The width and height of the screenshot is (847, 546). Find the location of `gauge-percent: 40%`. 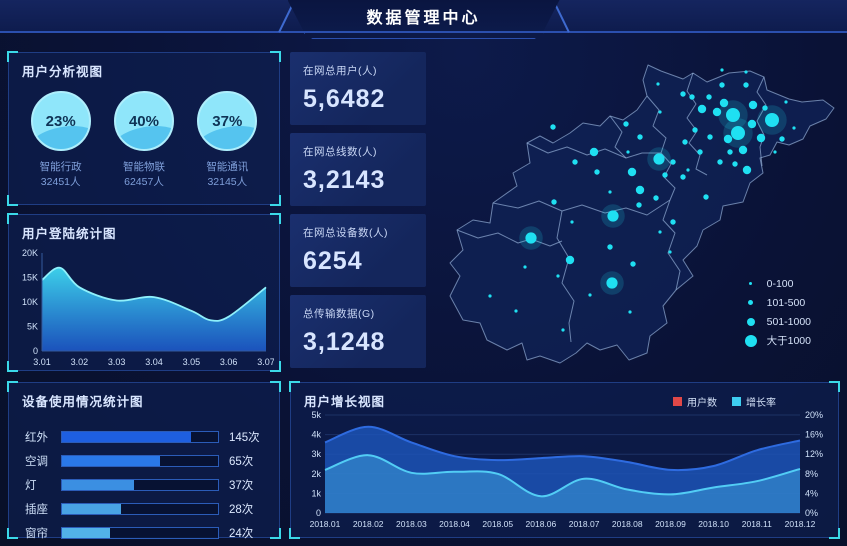

gauge-percent: 40% is located at coordinates (143, 121).